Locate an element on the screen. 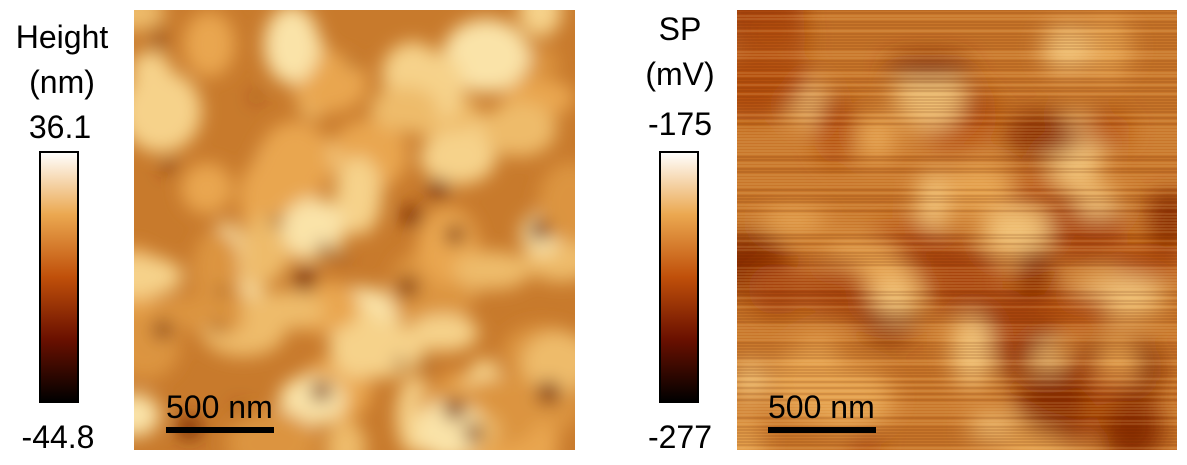  colorbar-unit: (nm) is located at coordinates (62, 82).